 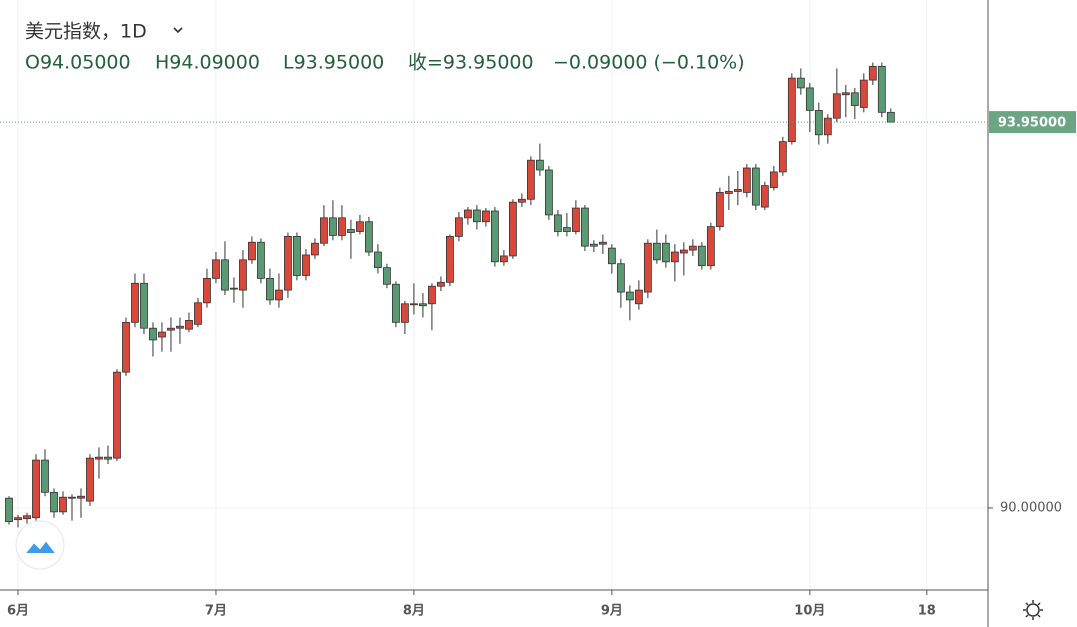 I want to click on x-tick-label: 18, so click(x=927, y=611).